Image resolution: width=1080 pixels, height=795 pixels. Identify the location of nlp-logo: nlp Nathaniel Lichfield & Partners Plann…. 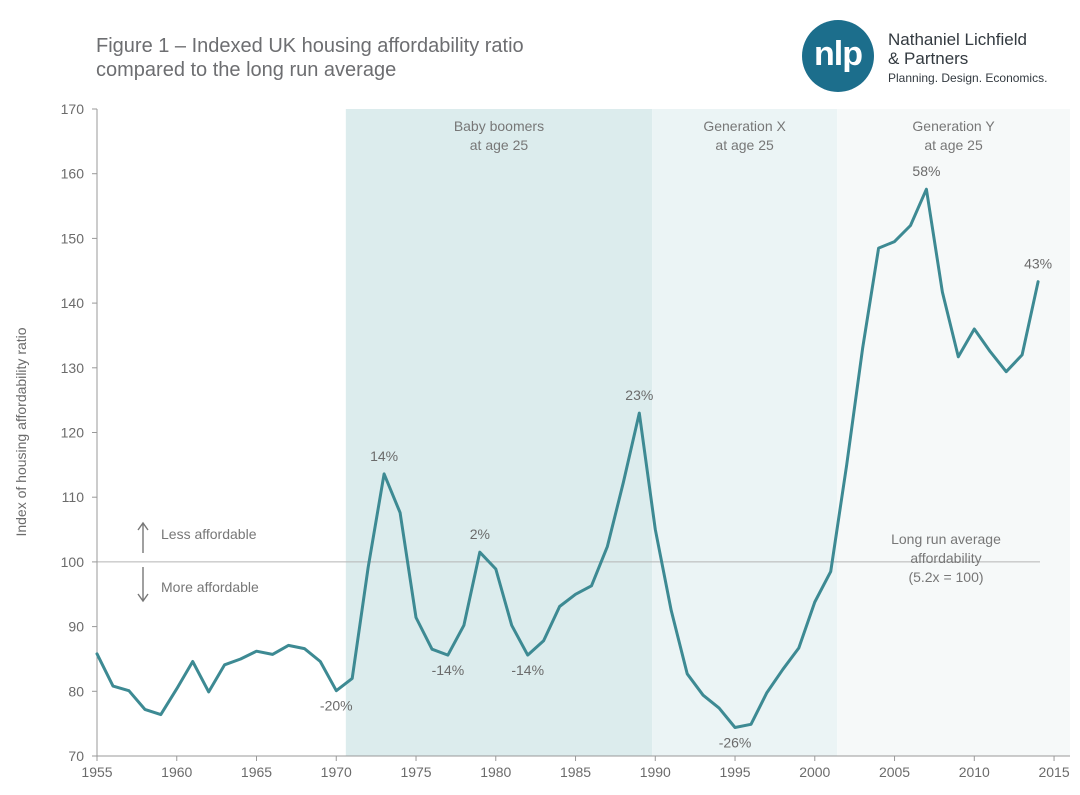
(935, 56).